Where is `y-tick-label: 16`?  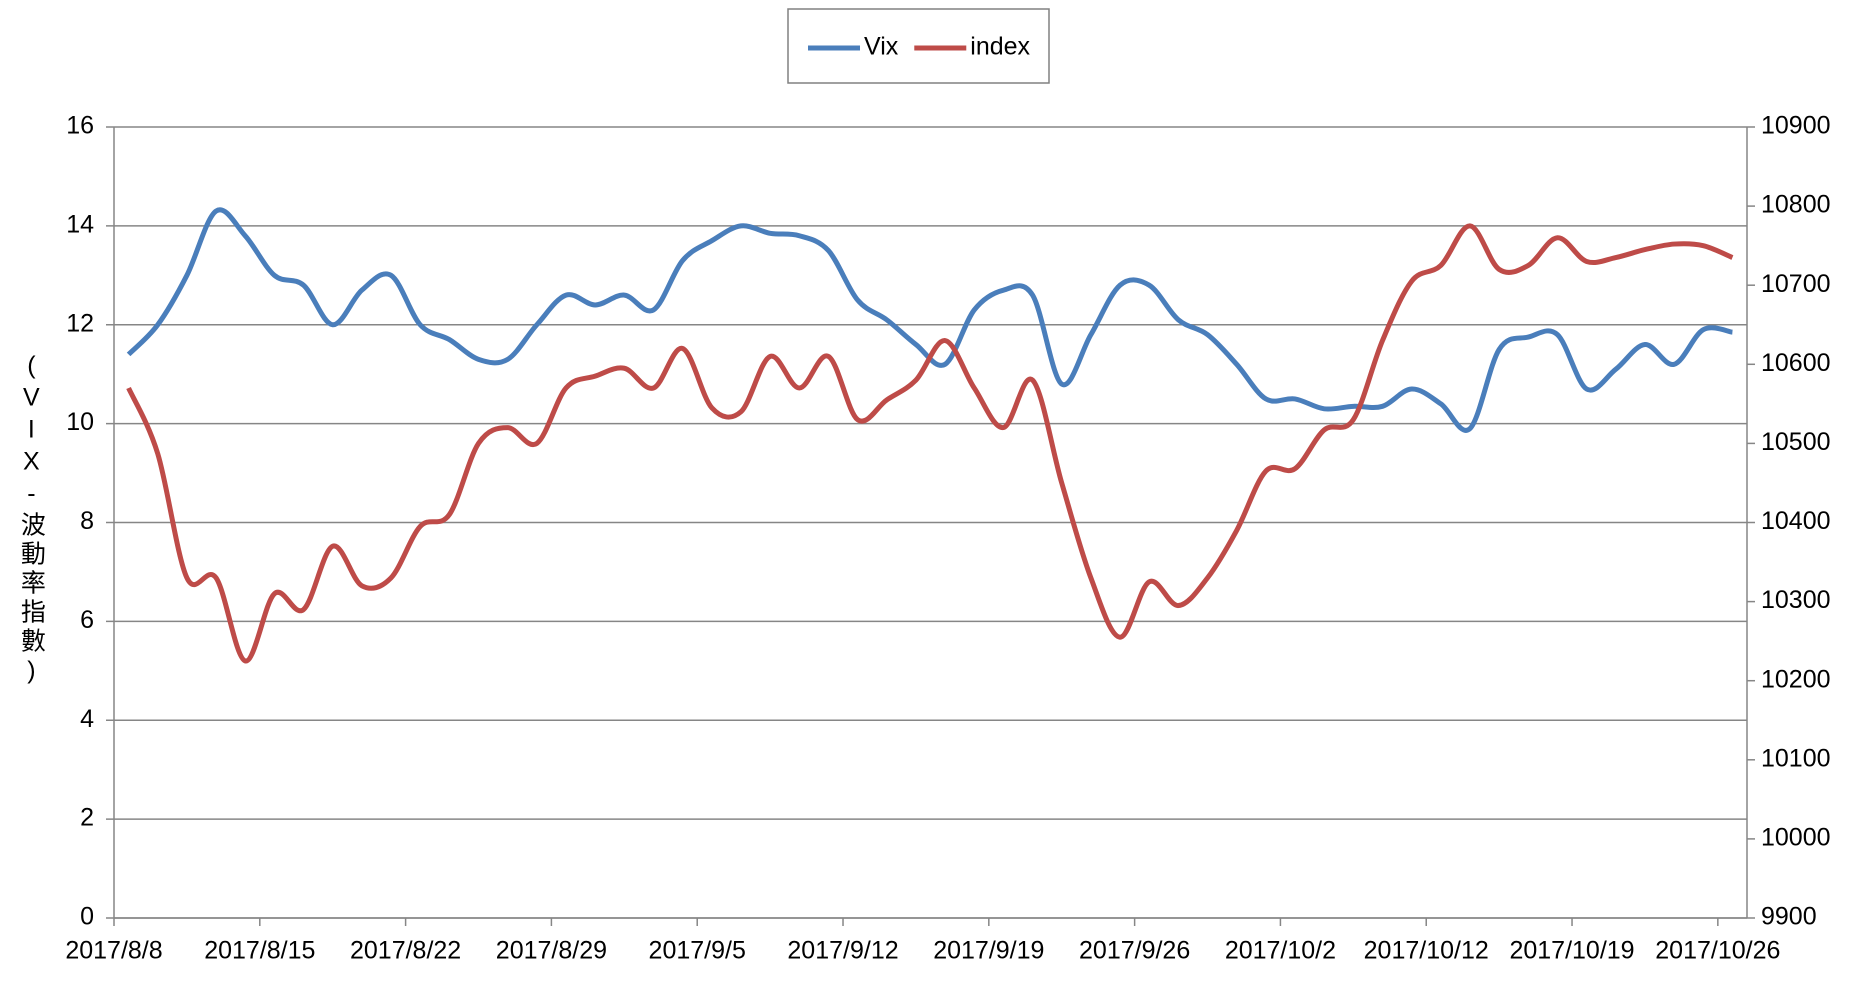
y-tick-label: 16 is located at coordinates (80, 126).